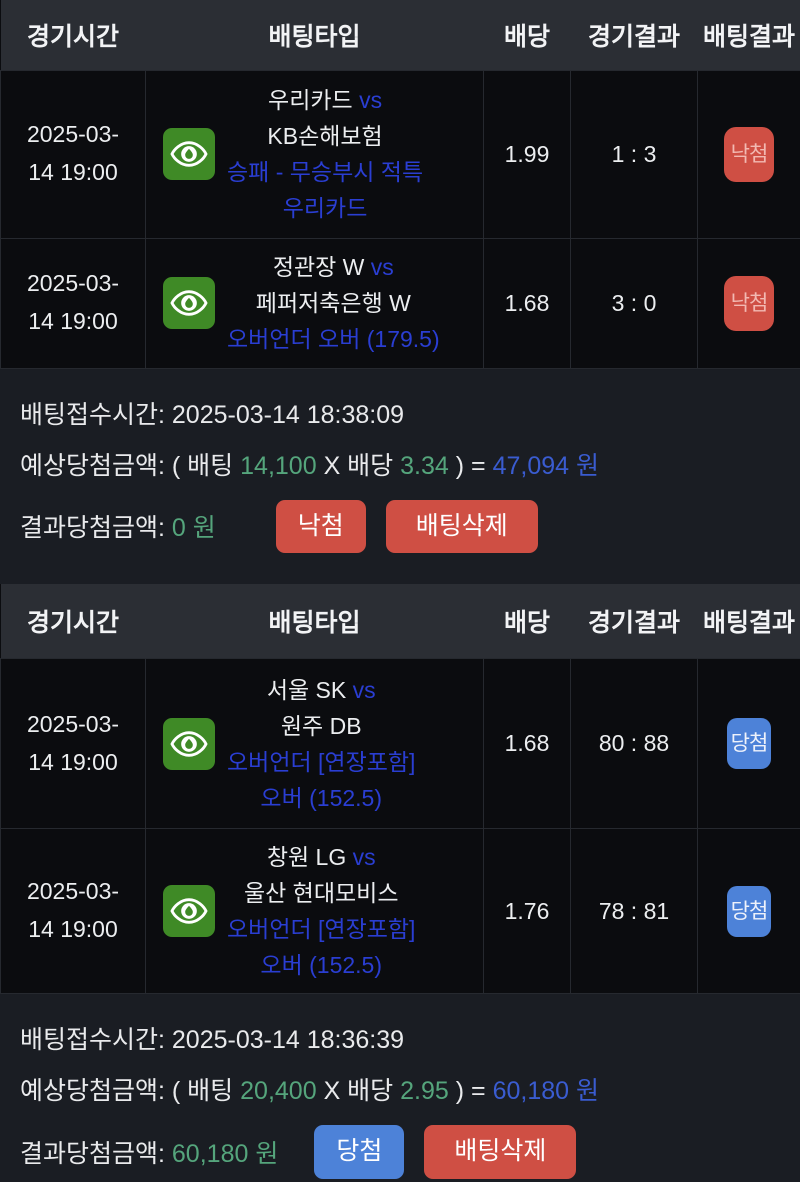 Image resolution: width=800 pixels, height=1182 pixels. What do you see at coordinates (325, 208) in the screenshot?
I see `bet-pick: 우리카드` at bounding box center [325, 208].